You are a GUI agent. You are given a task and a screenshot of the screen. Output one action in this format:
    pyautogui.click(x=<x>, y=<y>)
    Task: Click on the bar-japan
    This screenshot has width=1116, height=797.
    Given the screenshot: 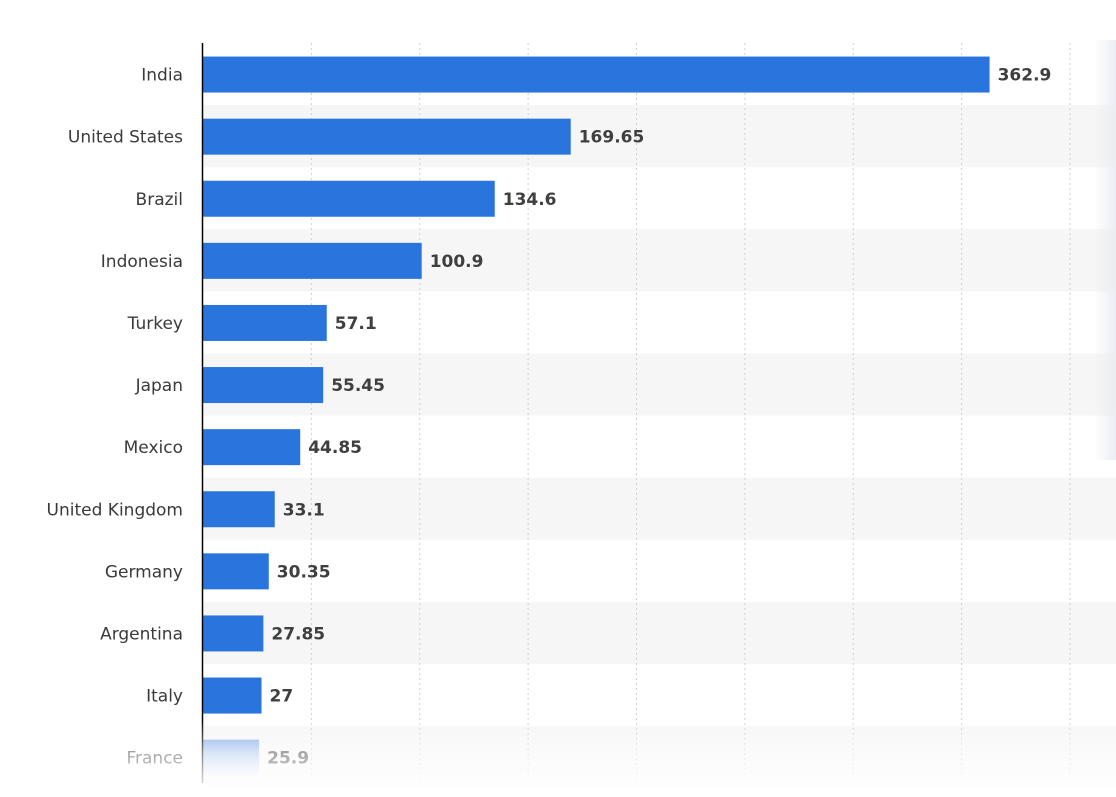 What is the action you would take?
    pyautogui.click(x=263, y=385)
    